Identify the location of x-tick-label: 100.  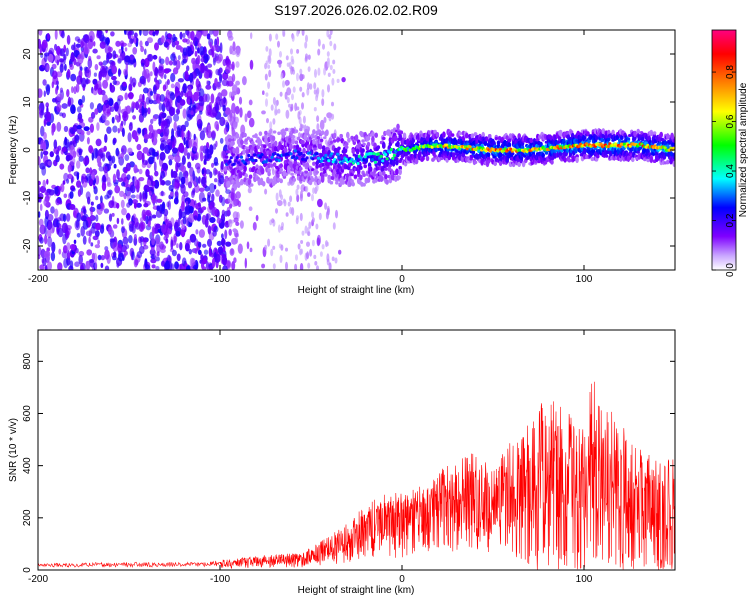
(584, 279).